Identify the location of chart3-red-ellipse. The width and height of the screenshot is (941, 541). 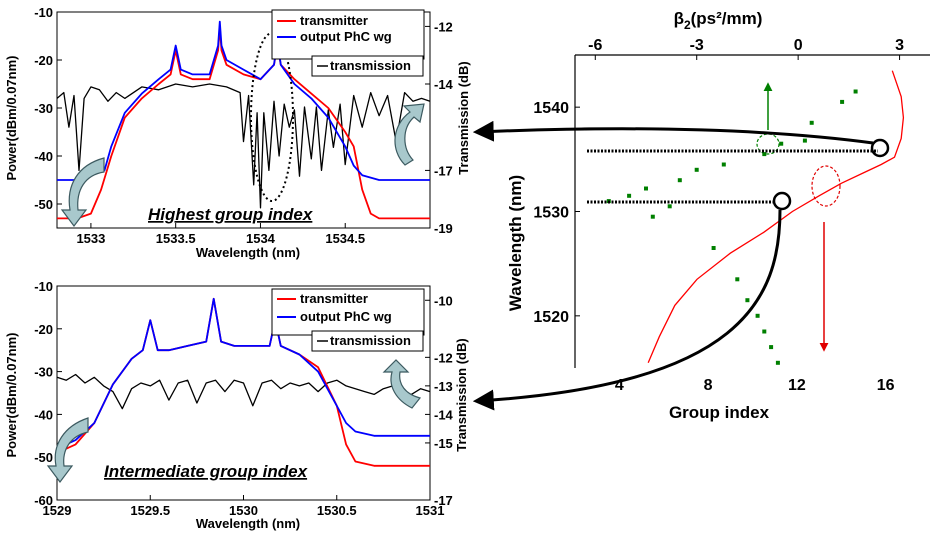
(826, 186).